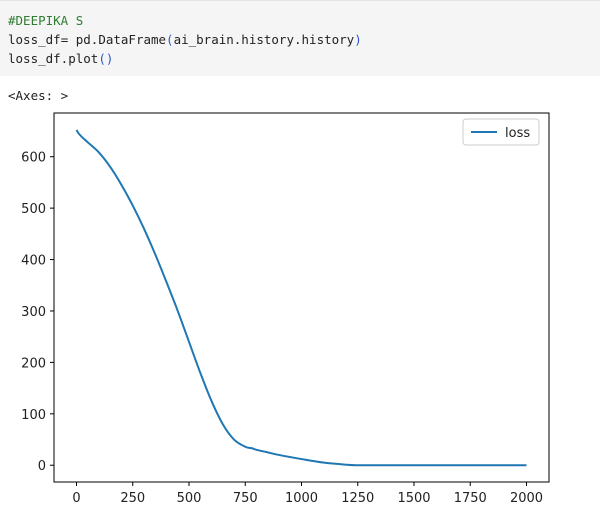  I want to click on output-repr: <Axes: >, so click(38, 95).